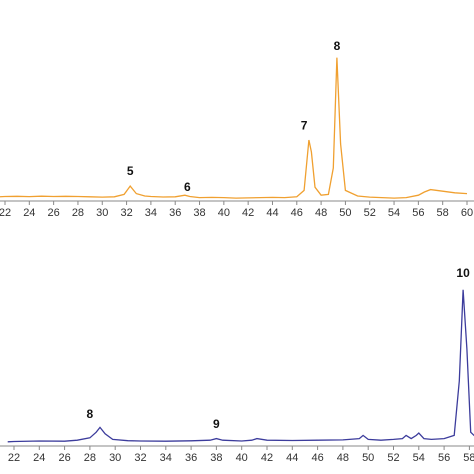 Image resolution: width=474 pixels, height=474 pixels. Describe the element at coordinates (467, 213) in the screenshot. I see `x-tick-label: 60` at that location.